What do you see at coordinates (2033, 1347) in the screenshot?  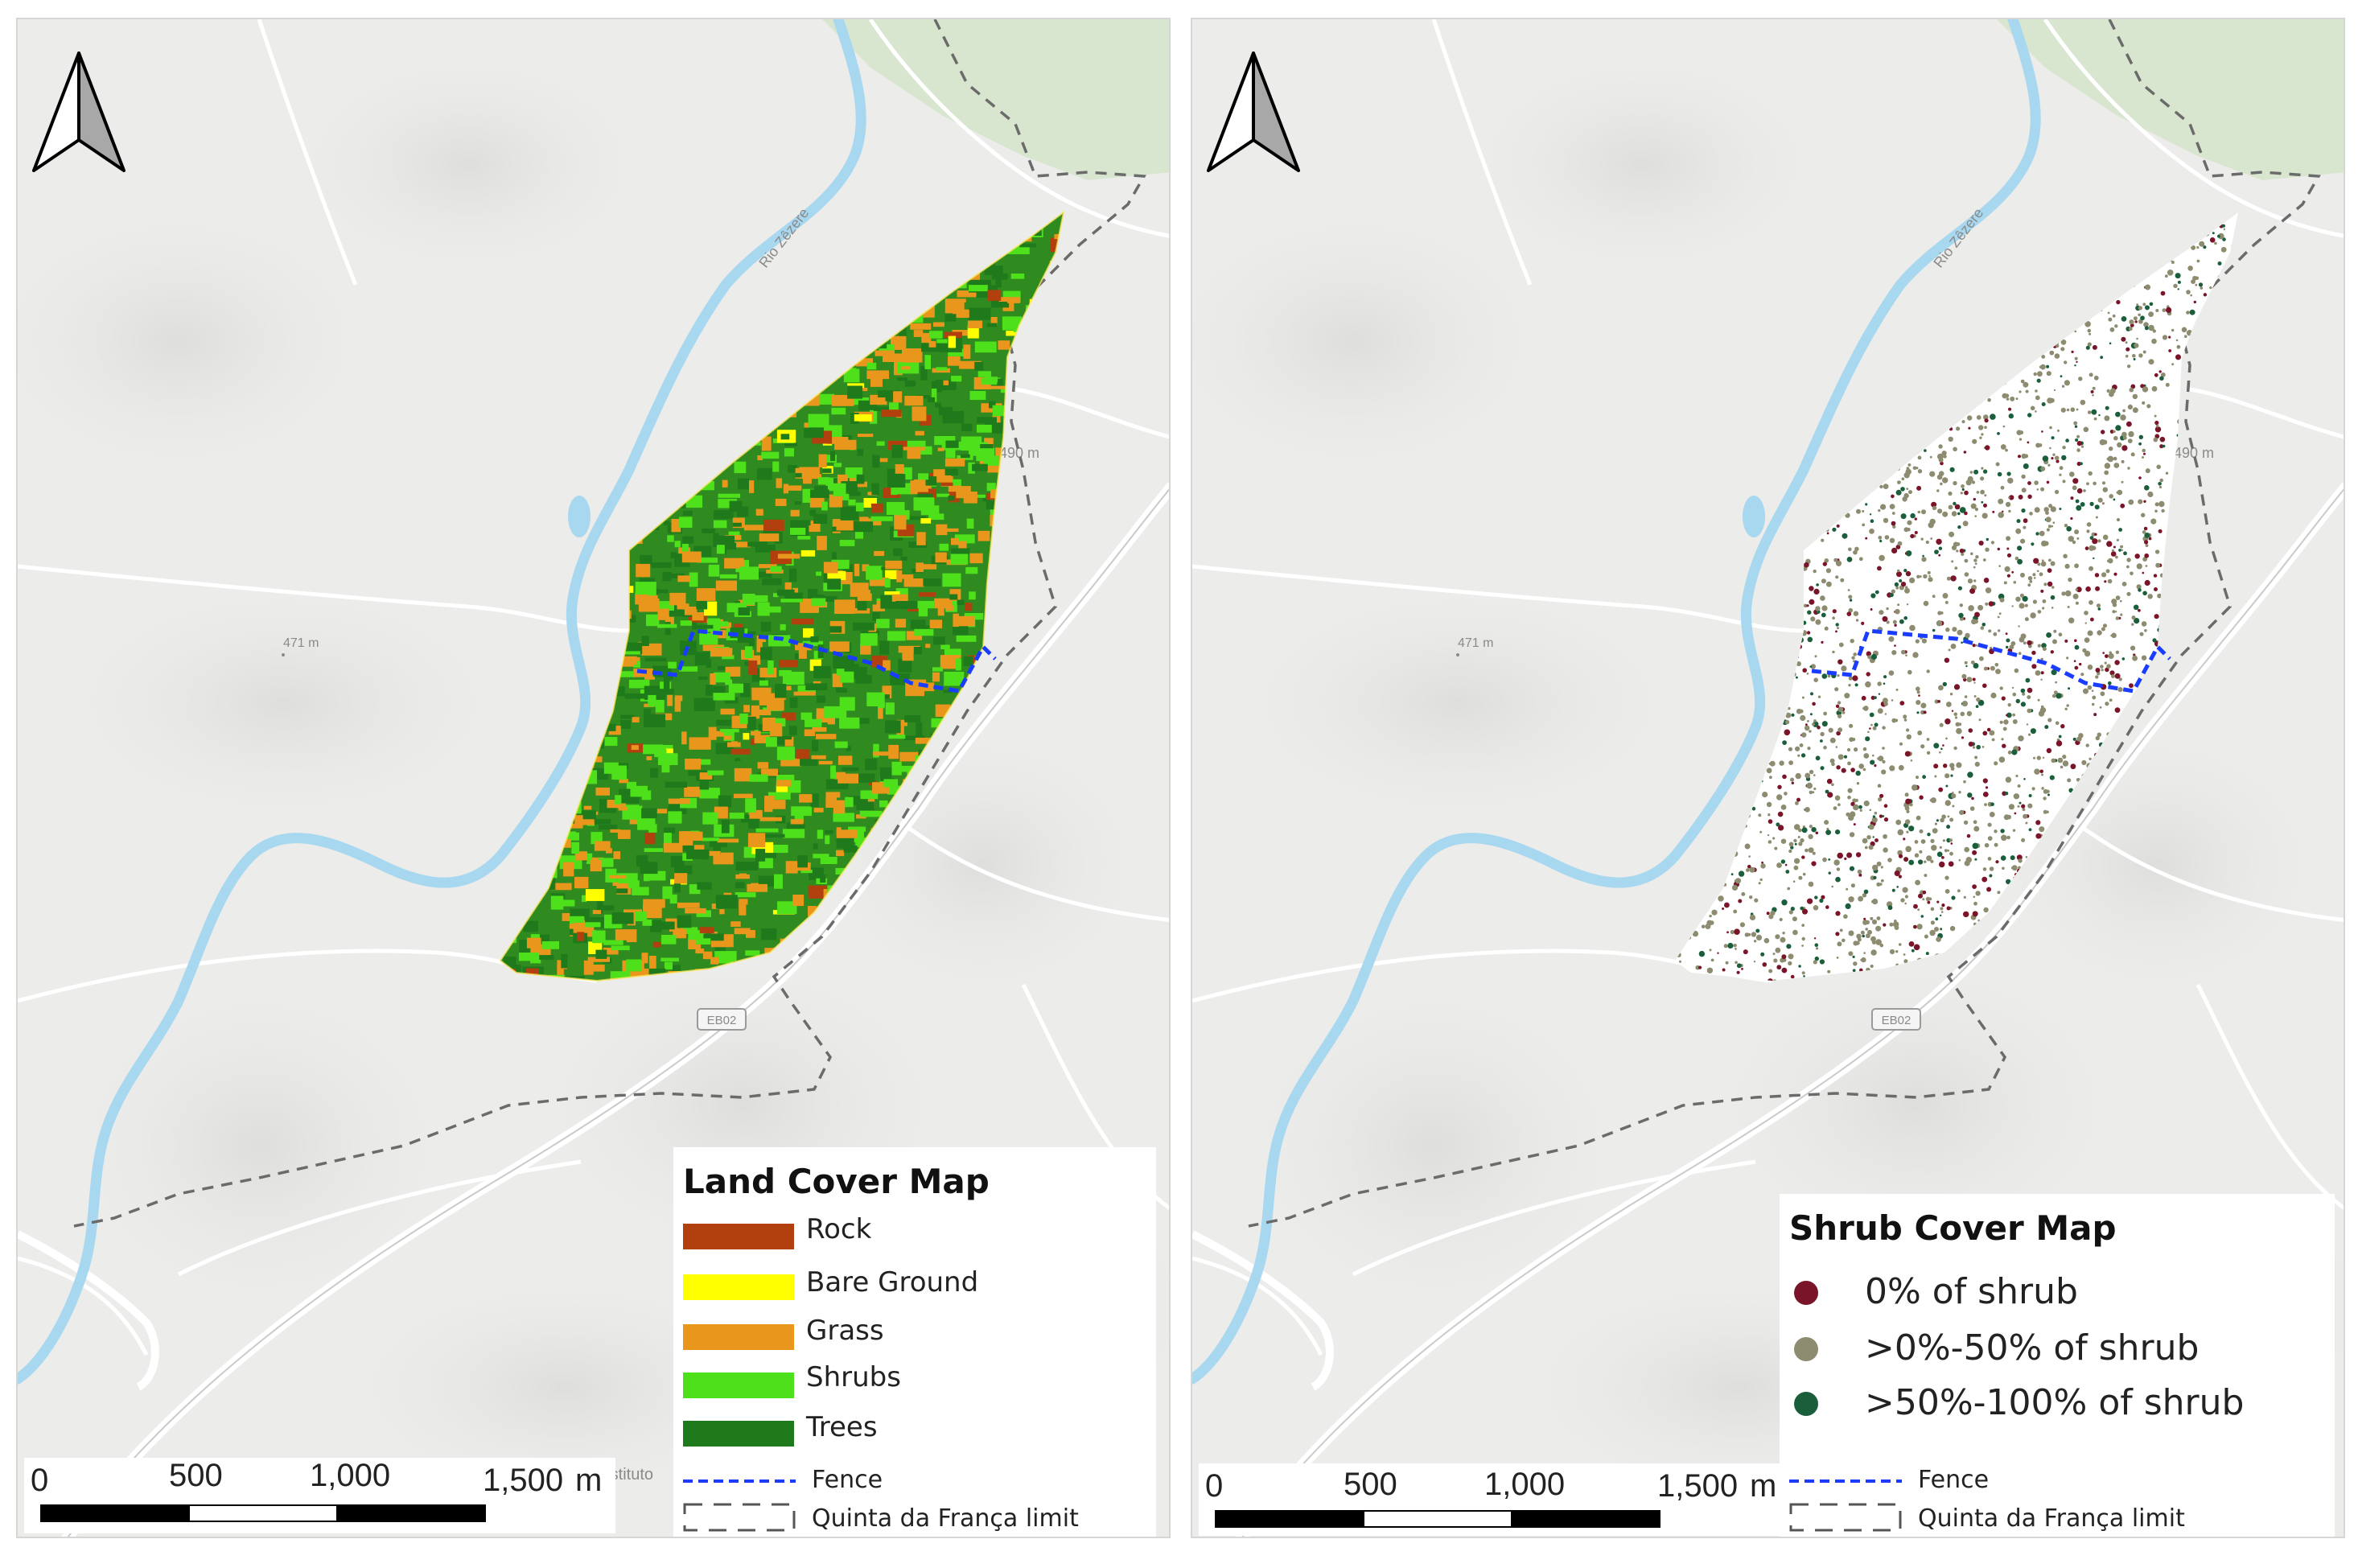 I see `legend-label-0-50-shrub: >0%-50% of shrub` at bounding box center [2033, 1347].